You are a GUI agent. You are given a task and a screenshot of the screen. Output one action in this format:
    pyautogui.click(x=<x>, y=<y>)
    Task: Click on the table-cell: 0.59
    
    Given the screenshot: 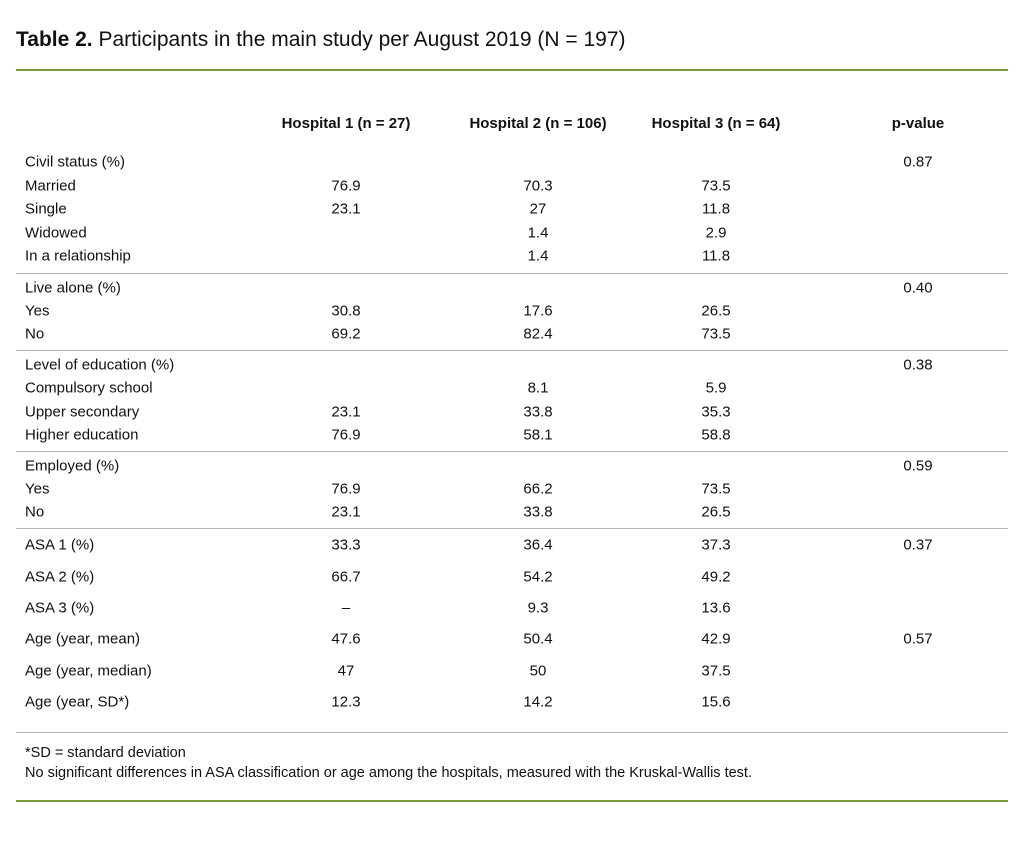 What is the action you would take?
    pyautogui.click(x=918, y=466)
    